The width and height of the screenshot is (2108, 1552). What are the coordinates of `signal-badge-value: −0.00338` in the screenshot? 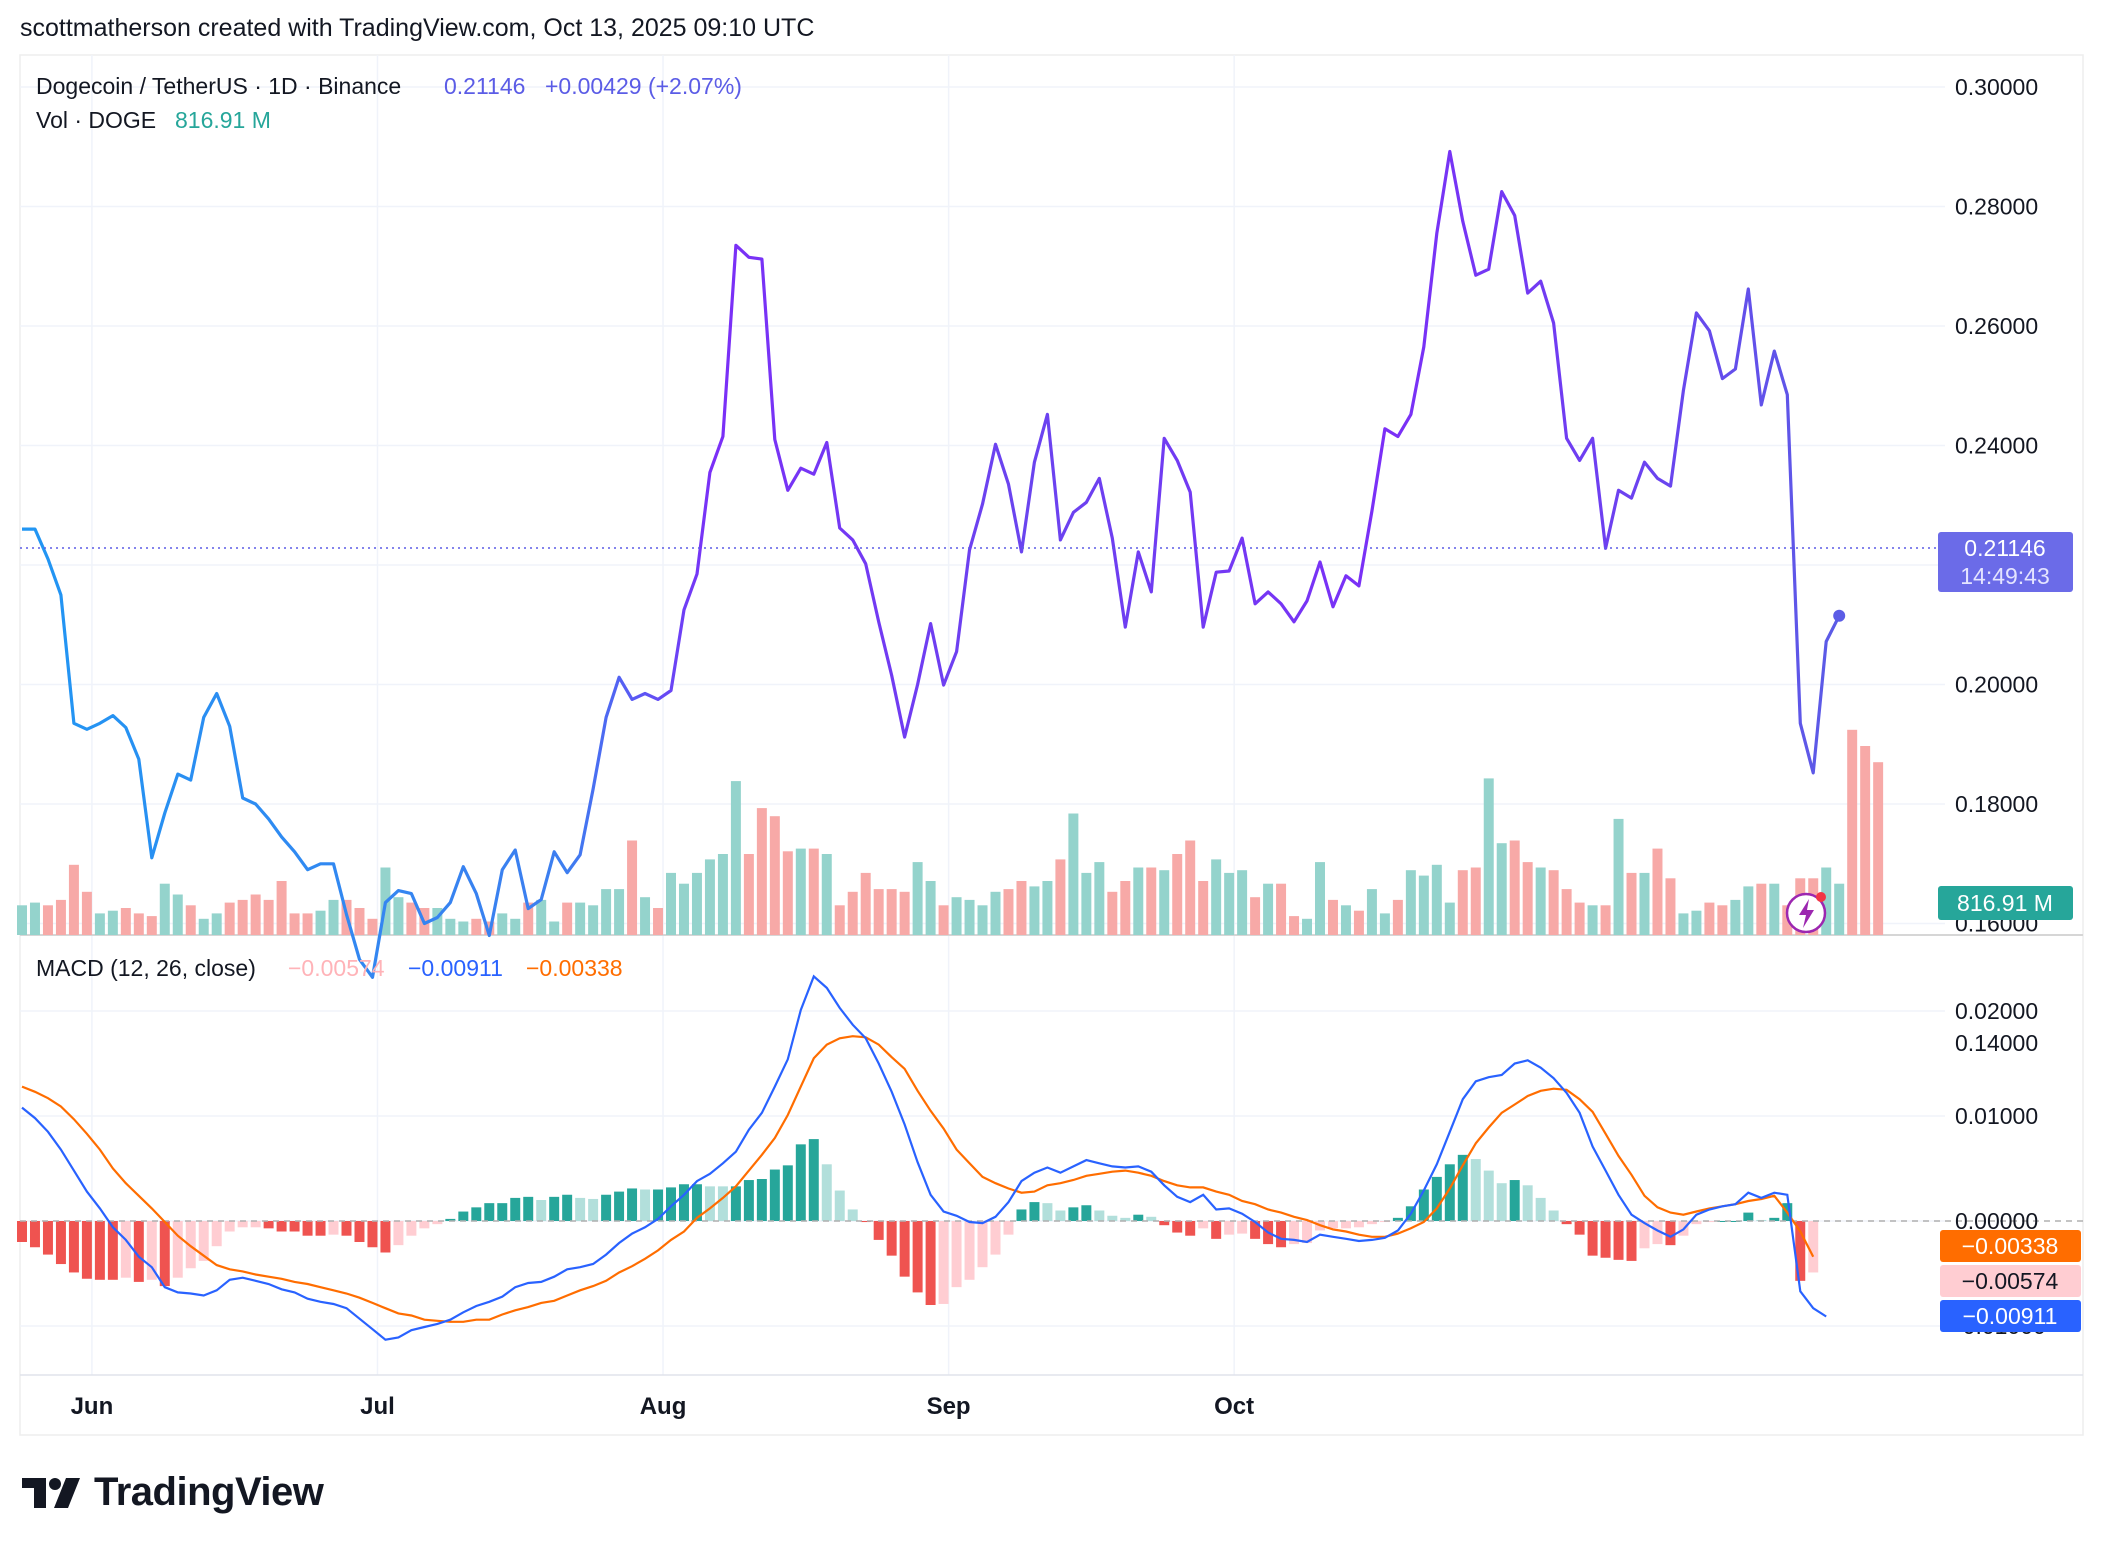 It's located at (2010, 1246).